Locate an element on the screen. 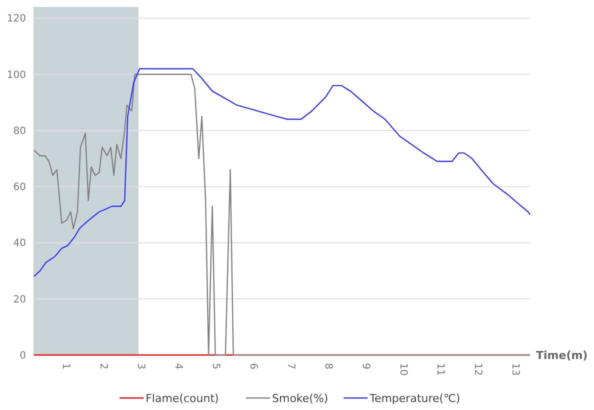 Image resolution: width=594 pixels, height=410 pixels. y-tick-label: 120 is located at coordinates (16, 19).